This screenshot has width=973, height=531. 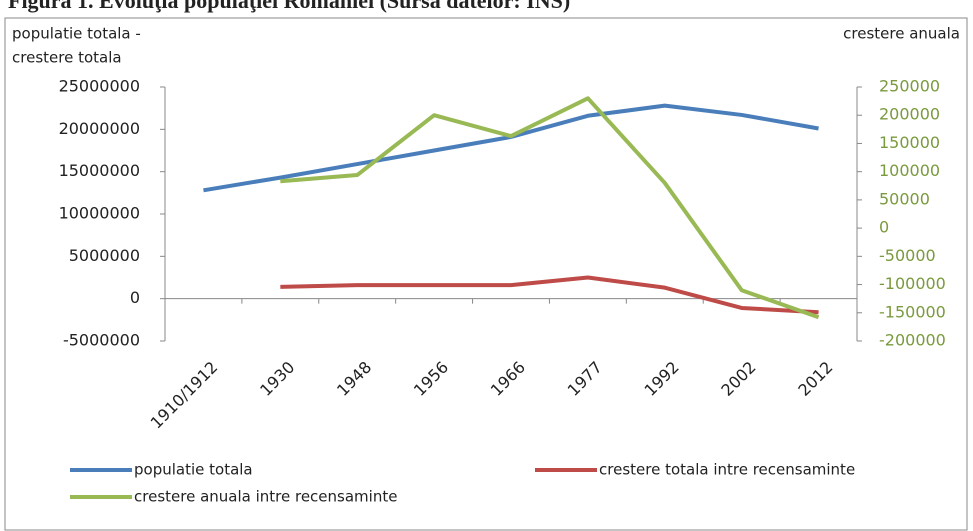 What do you see at coordinates (487, 481) in the screenshot?
I see `legend` at bounding box center [487, 481].